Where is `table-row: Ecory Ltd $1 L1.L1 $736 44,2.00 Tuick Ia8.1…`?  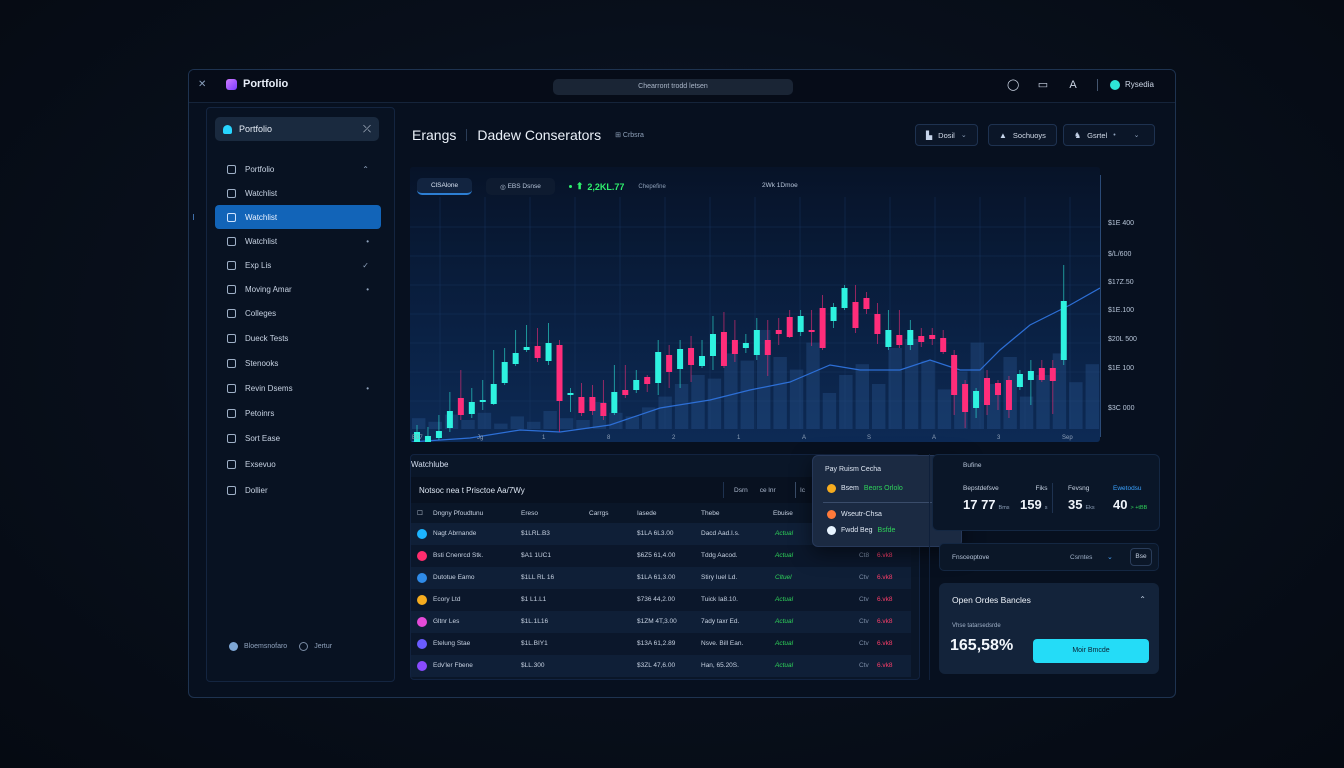 table-row: Ecory Ltd $1 L1.L1 $736 44,2.00 Tuick Ia8.1… is located at coordinates (661, 600).